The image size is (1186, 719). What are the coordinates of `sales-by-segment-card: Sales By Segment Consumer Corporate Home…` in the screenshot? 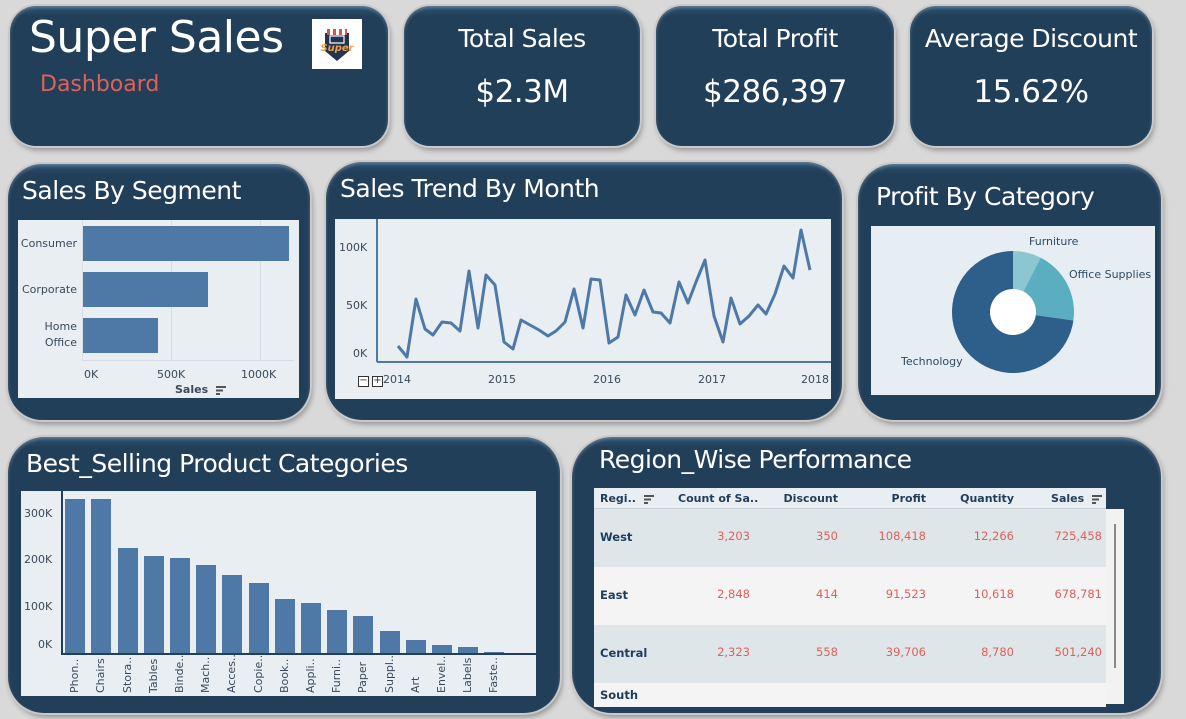 It's located at (159, 292).